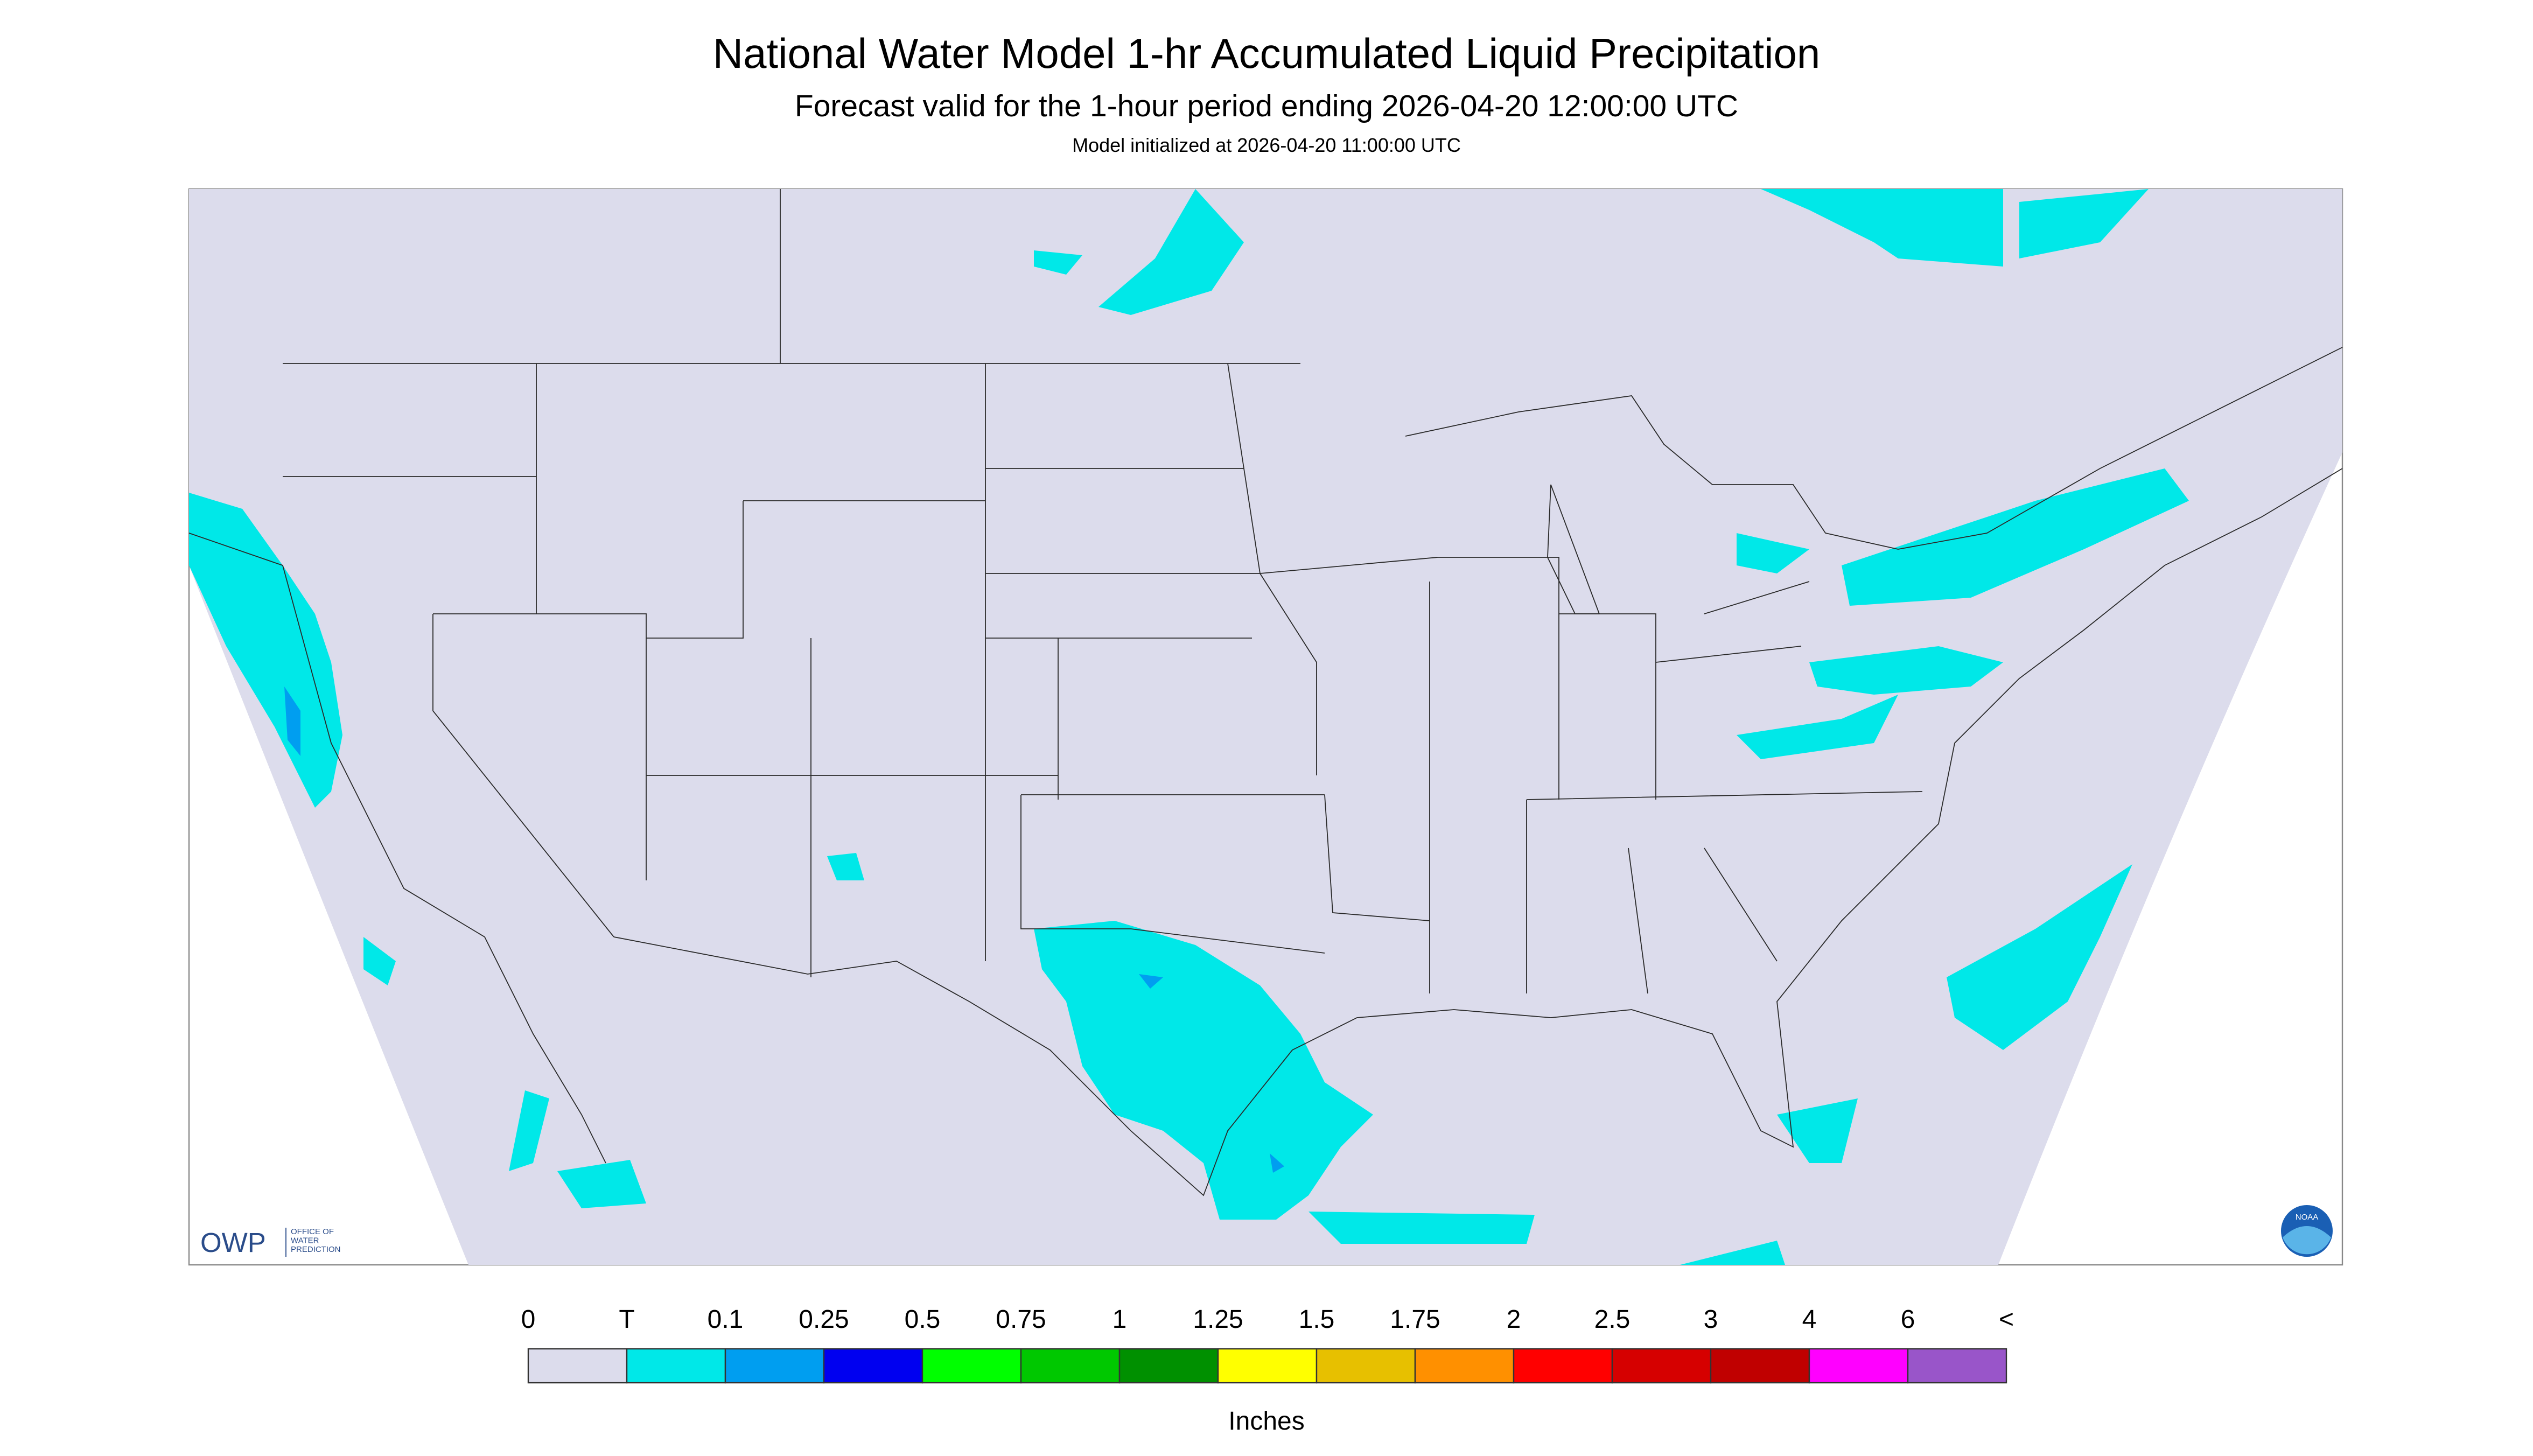 The height and width of the screenshot is (1456, 2533). I want to click on legend-label: 1.75, so click(1415, 1319).